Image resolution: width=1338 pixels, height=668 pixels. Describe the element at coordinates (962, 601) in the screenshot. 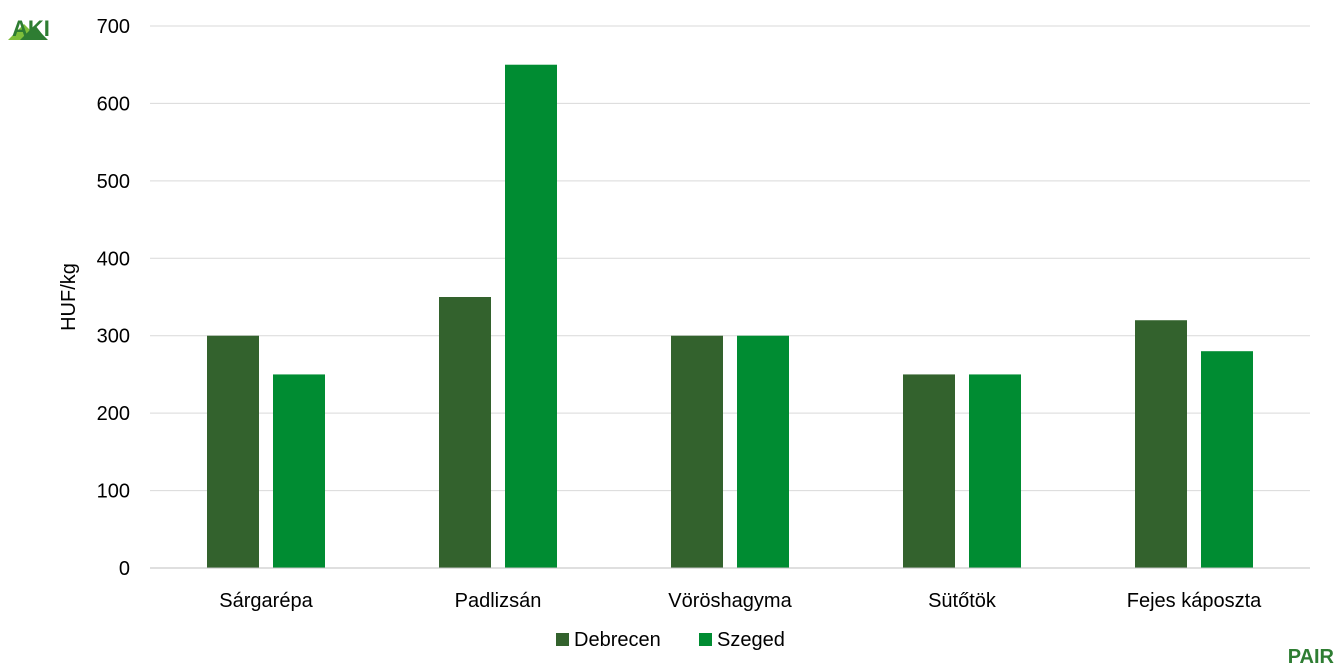

I see `x-tick-label: Sütőtök` at that location.